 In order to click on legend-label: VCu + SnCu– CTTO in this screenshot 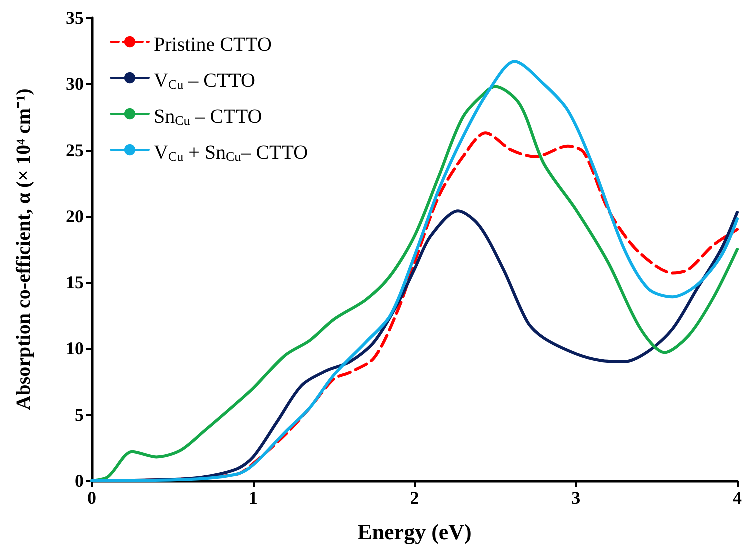, I will do `click(231, 153)`.